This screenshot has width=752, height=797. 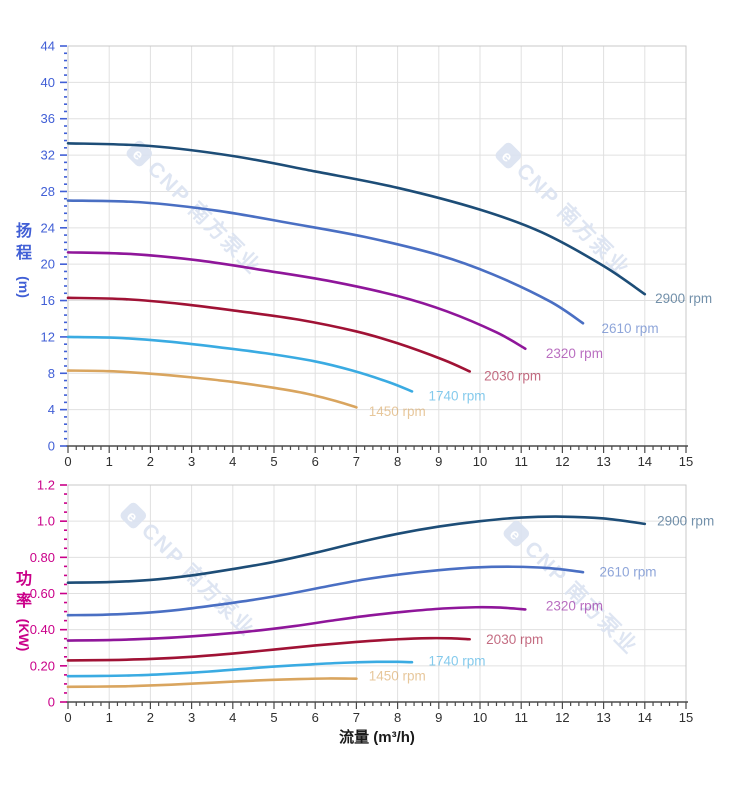 I want to click on power-y-axis-title-char2: 率, so click(x=24, y=600).